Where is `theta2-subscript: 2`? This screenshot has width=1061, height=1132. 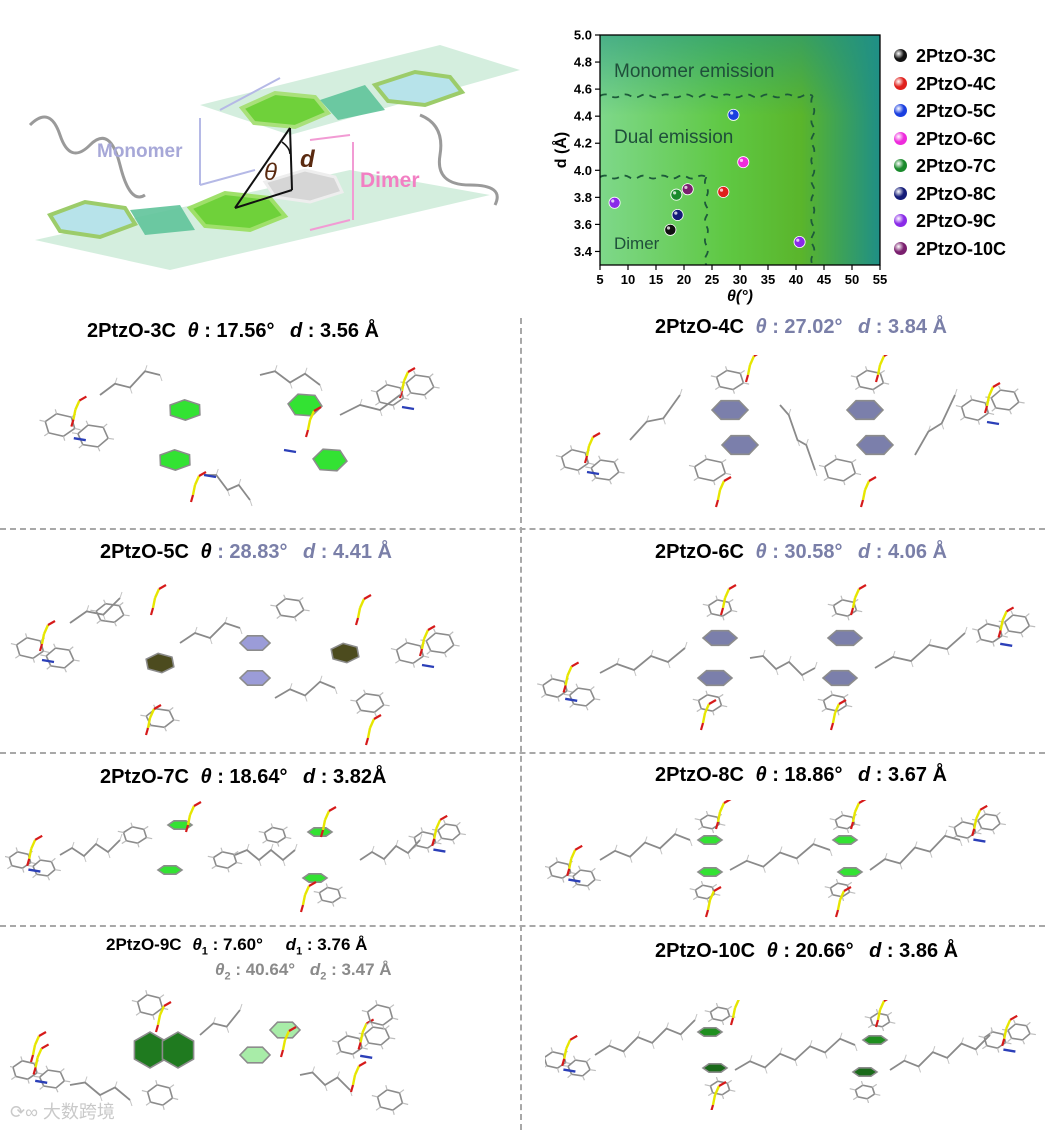 theta2-subscript: 2 is located at coordinates (227, 976).